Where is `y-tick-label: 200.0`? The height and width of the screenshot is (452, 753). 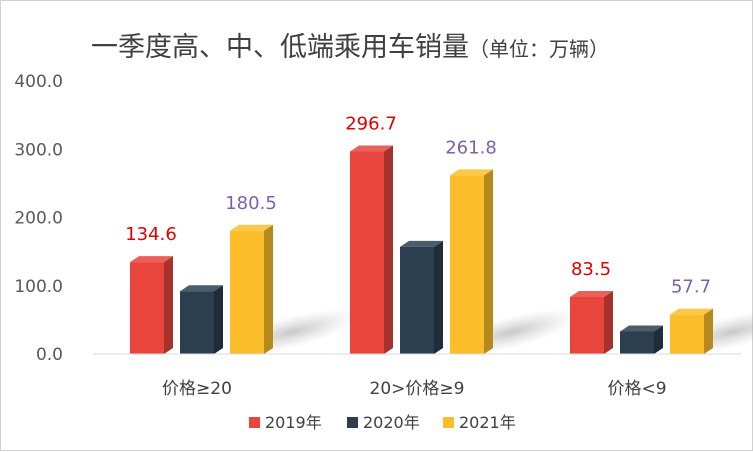 y-tick-label: 200.0 is located at coordinates (38, 219).